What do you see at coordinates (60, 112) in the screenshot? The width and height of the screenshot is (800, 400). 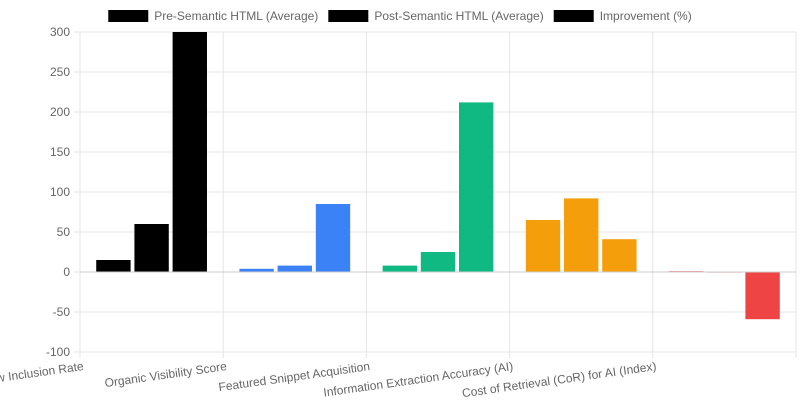 I see `y-tick-label: 200` at bounding box center [60, 112].